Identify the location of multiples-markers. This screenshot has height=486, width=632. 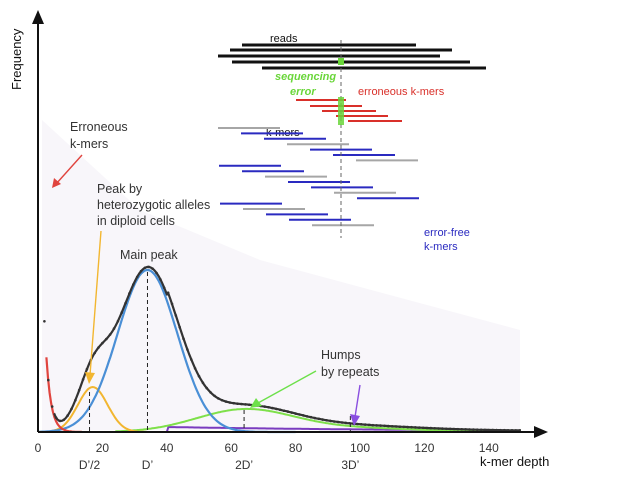
(220, 352).